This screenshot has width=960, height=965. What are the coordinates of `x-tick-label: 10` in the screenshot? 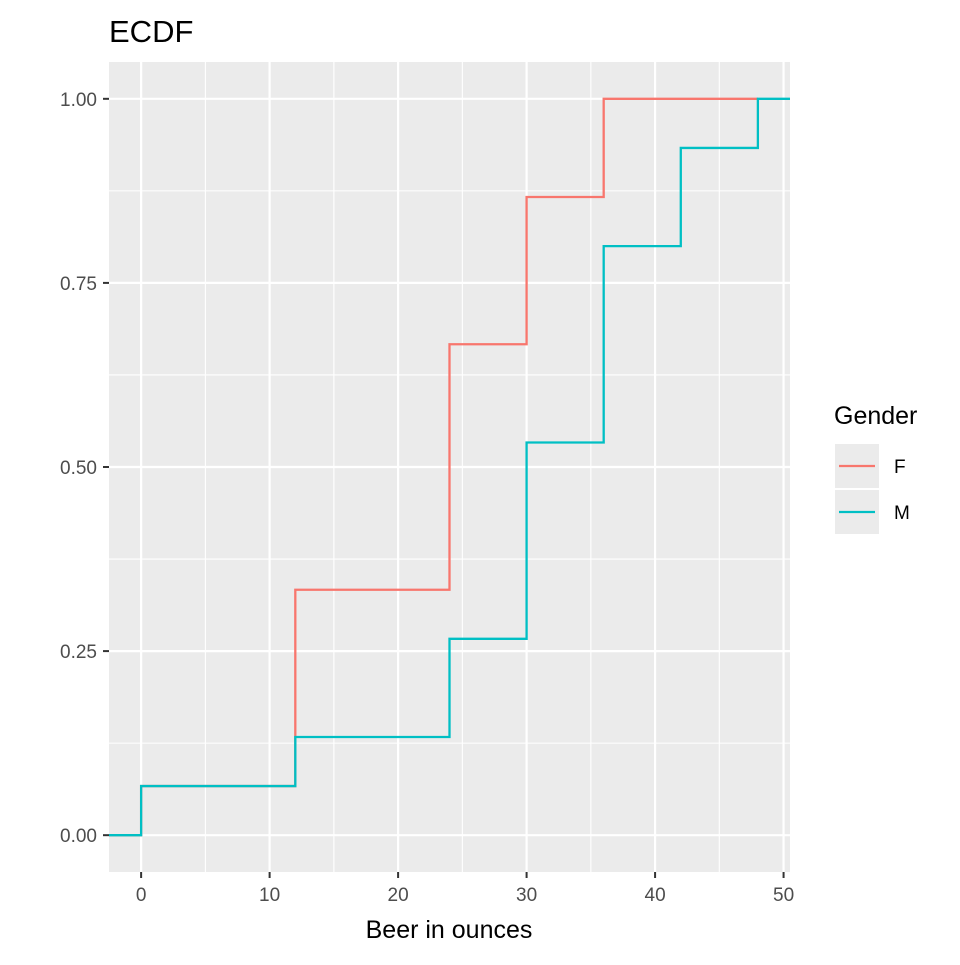 It's located at (269, 895).